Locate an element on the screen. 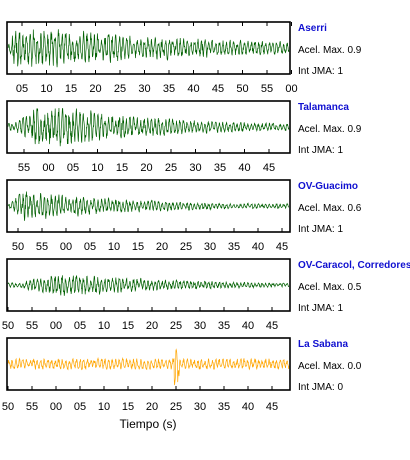 The height and width of the screenshot is (460, 410). station-name: Talamanca is located at coordinates (323, 107).